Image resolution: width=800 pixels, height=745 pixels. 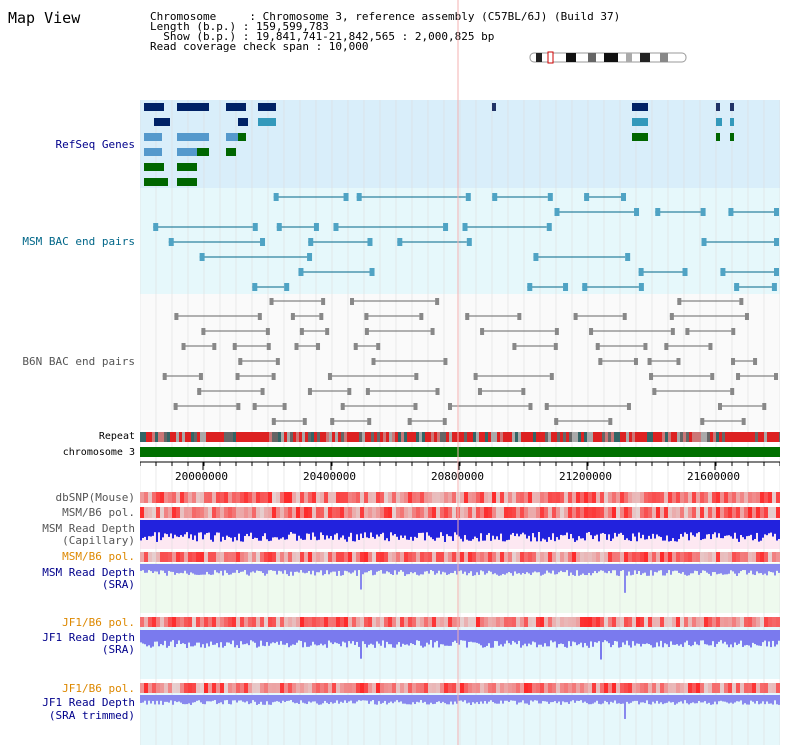 I want to click on track-label-msm-bac: MSM BAC end pairs, so click(x=78, y=241).